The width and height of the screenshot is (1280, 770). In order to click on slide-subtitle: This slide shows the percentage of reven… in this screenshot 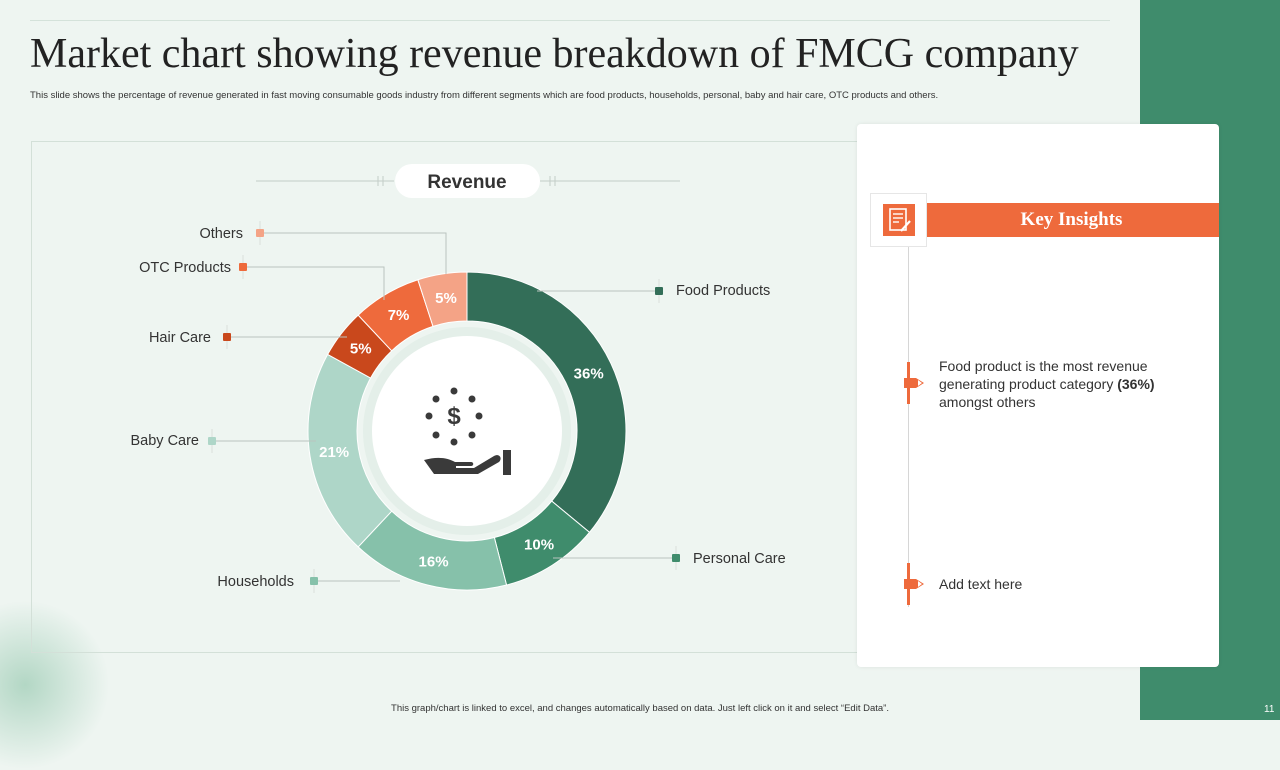, I will do `click(484, 95)`.